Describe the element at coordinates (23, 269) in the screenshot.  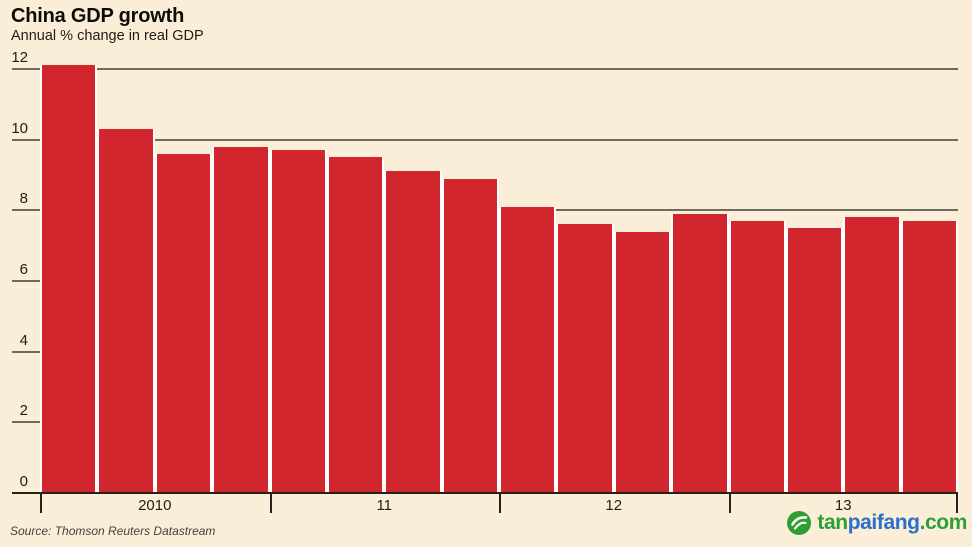
I see `y-axis-label: 6` at that location.